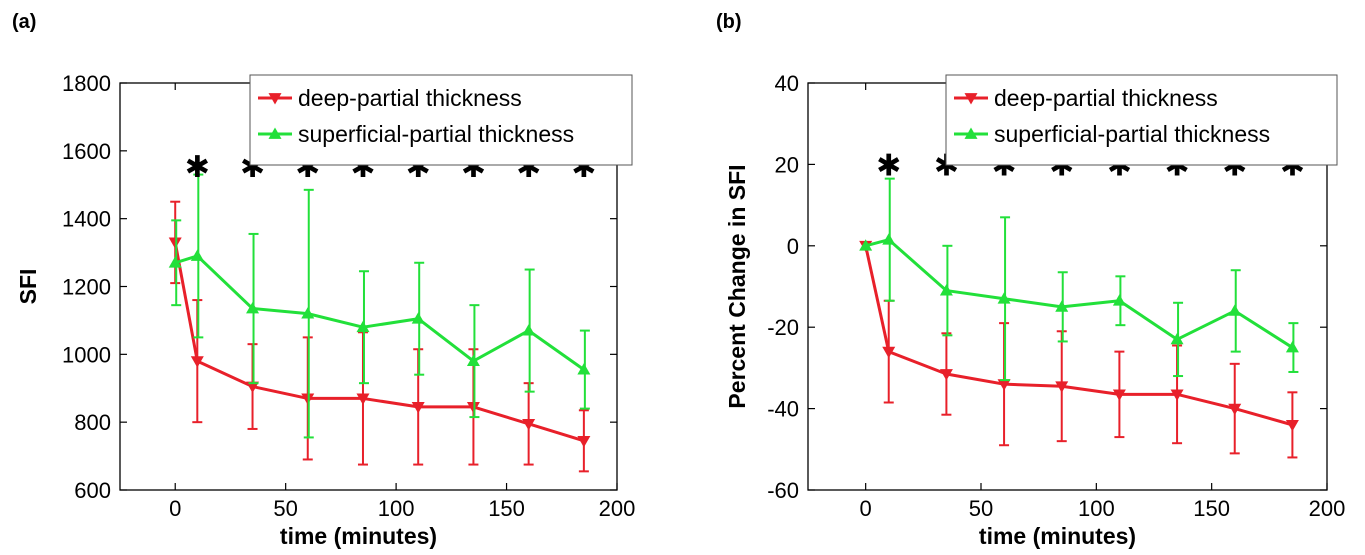 The width and height of the screenshot is (1365, 555). What do you see at coordinates (28, 287) in the screenshot?
I see `y-axis-label: SFI` at bounding box center [28, 287].